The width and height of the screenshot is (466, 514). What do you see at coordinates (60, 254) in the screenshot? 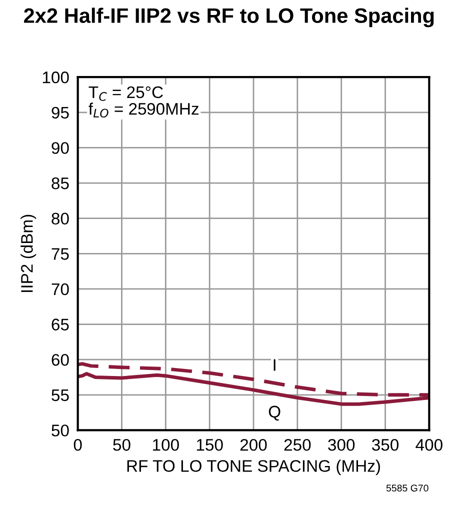
I see `y-tick-label: 75` at bounding box center [60, 254].